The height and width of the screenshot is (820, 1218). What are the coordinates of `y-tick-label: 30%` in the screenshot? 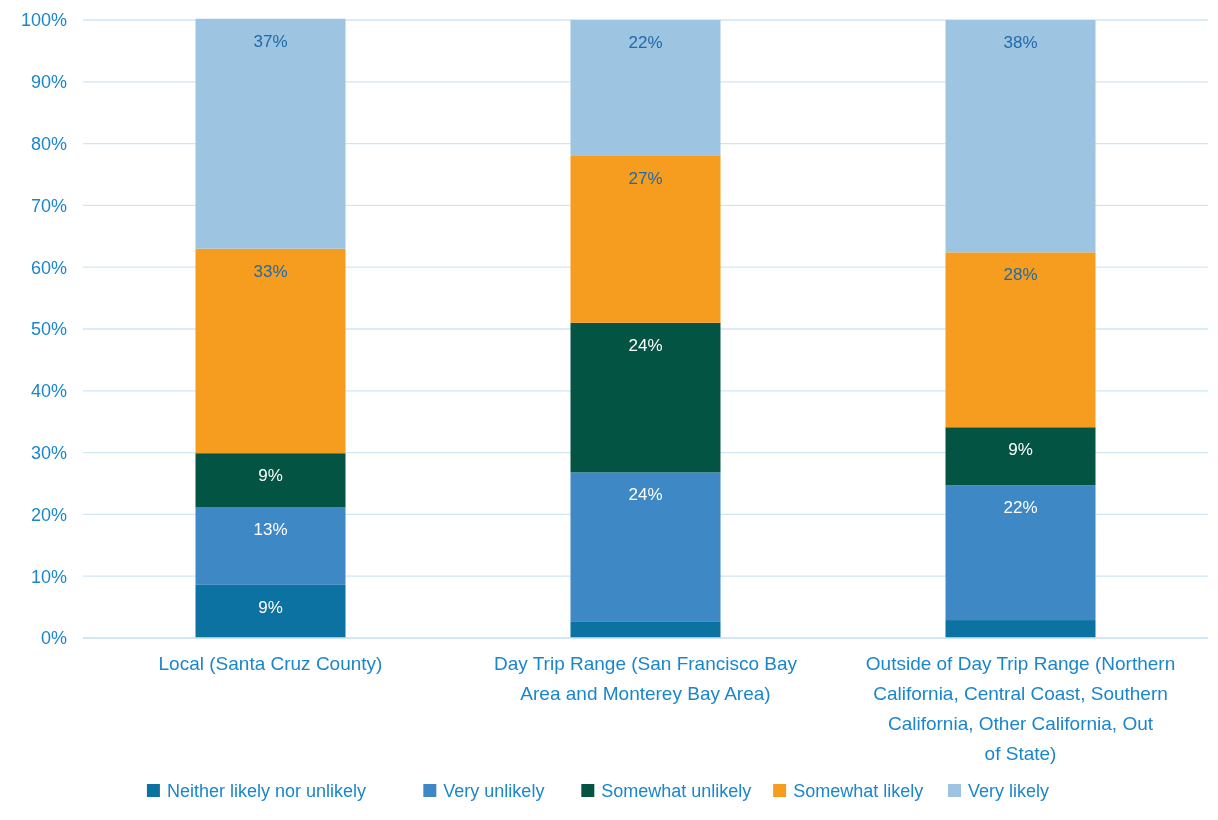 It's located at (48, 452).